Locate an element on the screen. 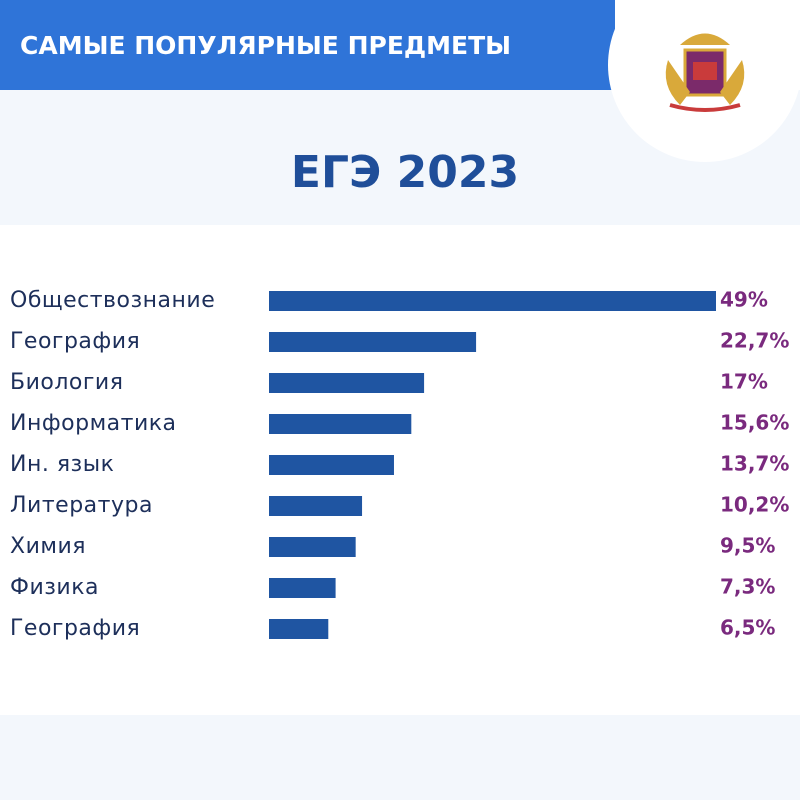 This screenshot has width=800, height=800. value-label: 15,6% is located at coordinates (754, 423).